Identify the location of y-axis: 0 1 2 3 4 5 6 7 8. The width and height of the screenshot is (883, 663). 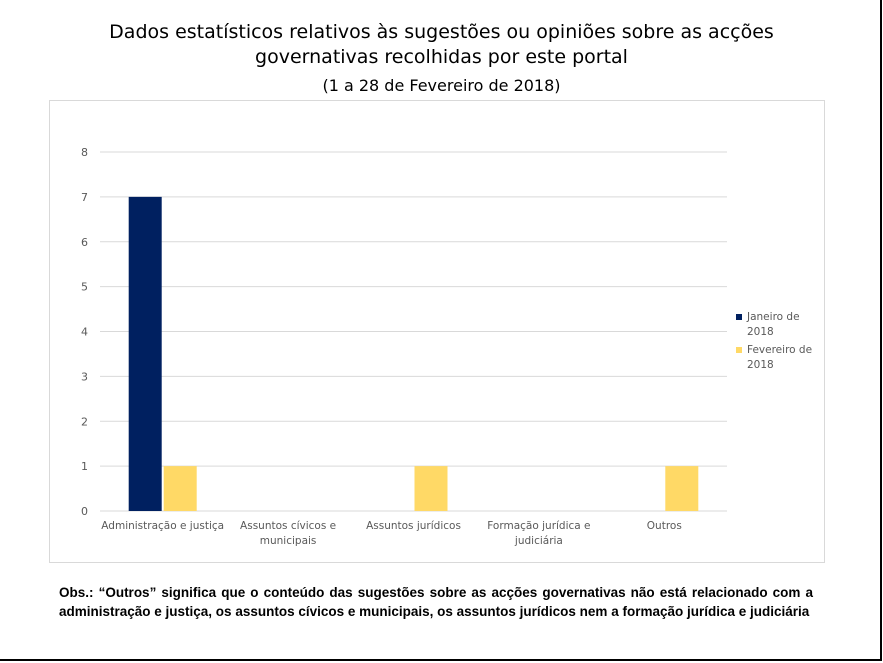
(84, 332).